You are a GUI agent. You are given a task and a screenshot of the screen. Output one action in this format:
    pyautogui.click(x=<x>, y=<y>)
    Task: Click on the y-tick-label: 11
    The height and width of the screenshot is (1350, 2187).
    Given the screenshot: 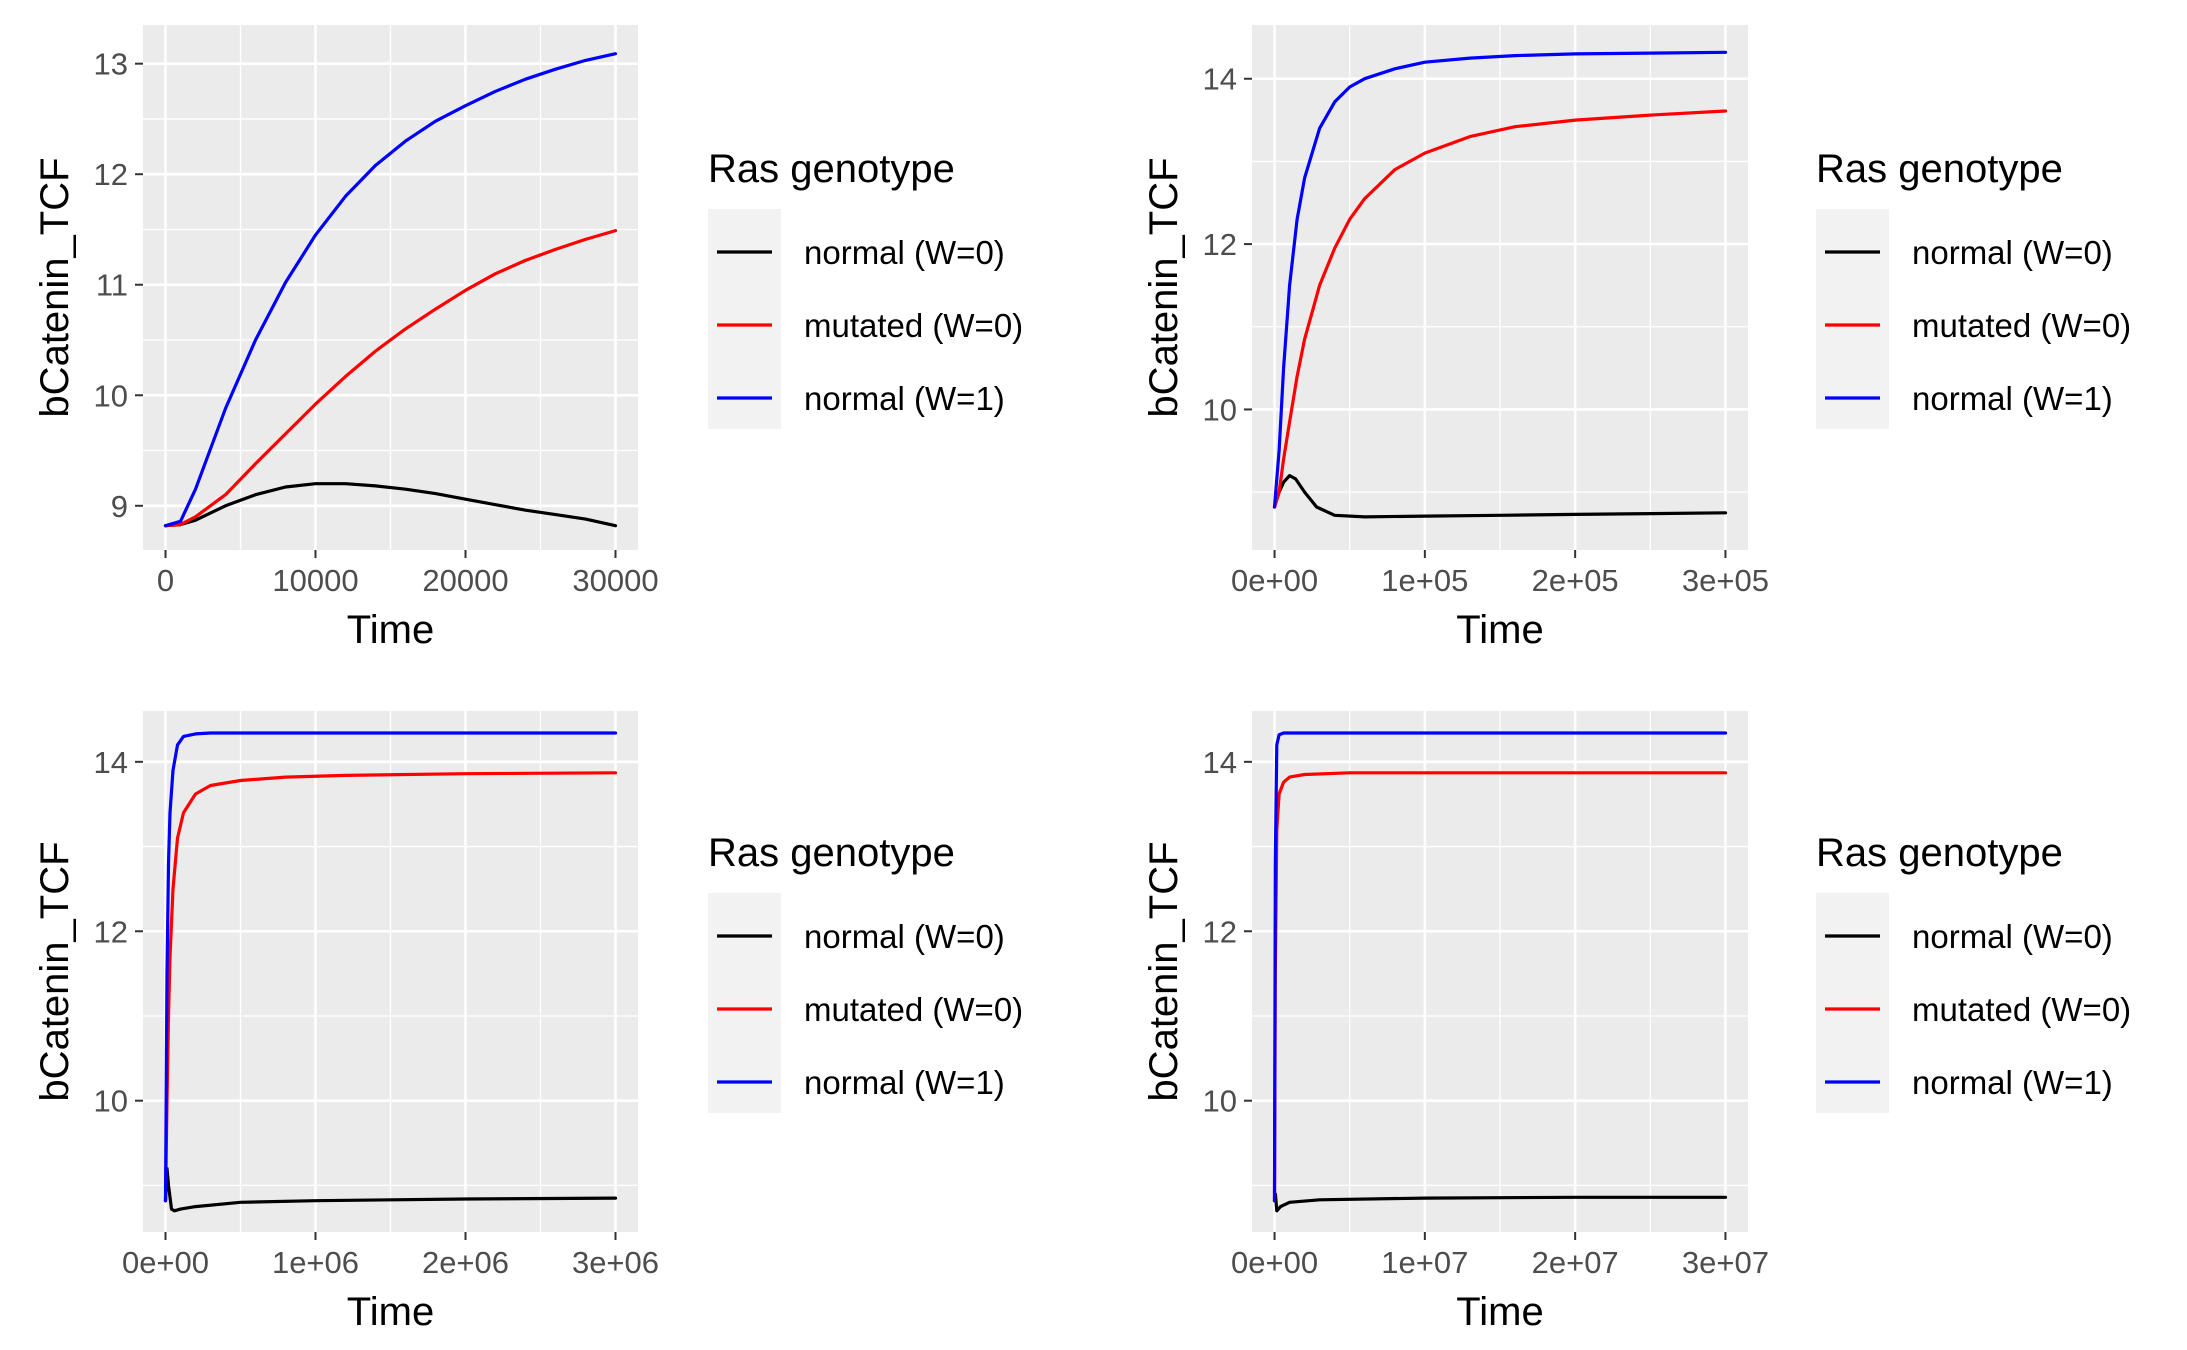 What is the action you would take?
    pyautogui.click(x=112, y=285)
    